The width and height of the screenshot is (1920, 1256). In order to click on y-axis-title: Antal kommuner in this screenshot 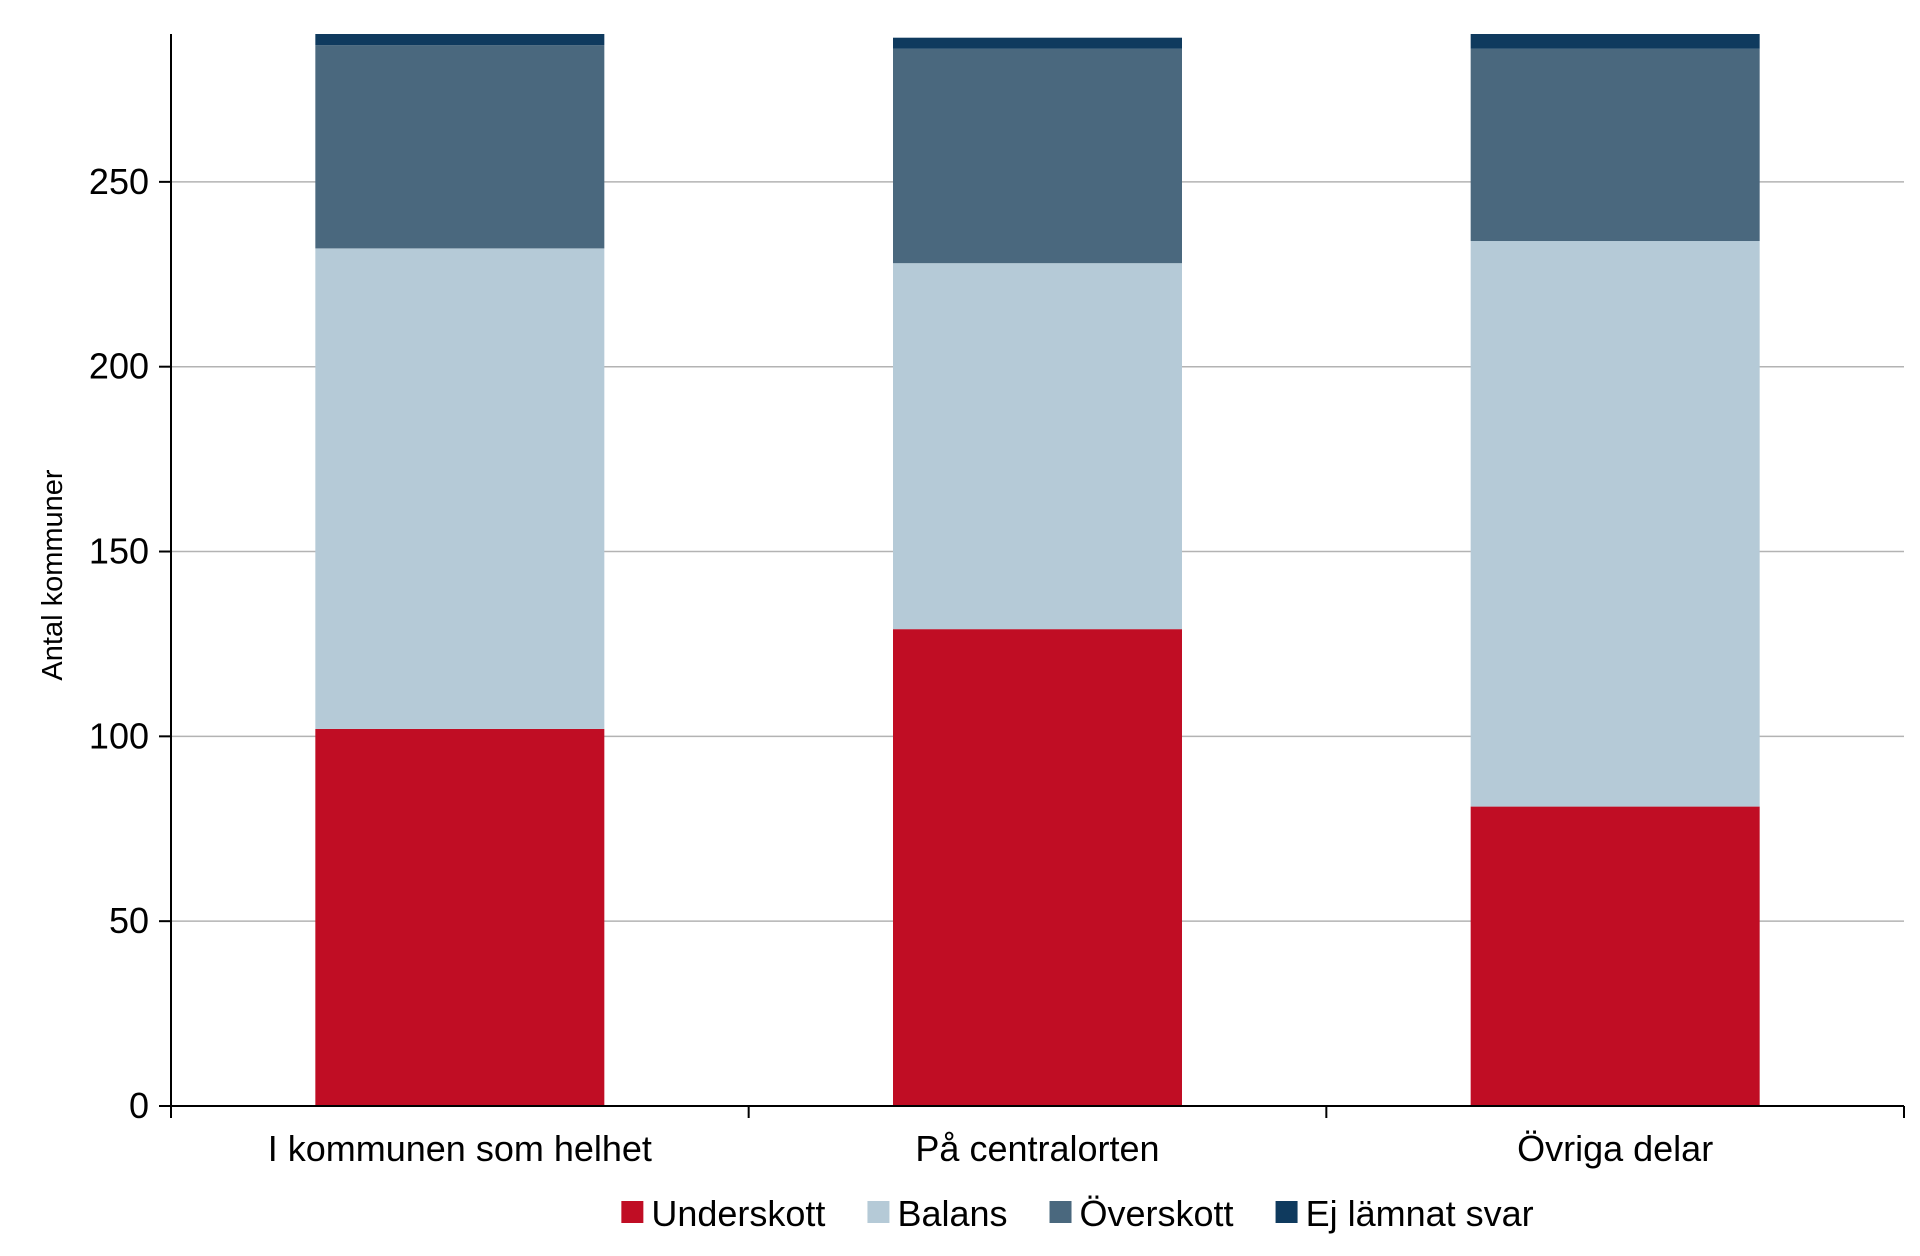, I will do `click(53, 574)`.